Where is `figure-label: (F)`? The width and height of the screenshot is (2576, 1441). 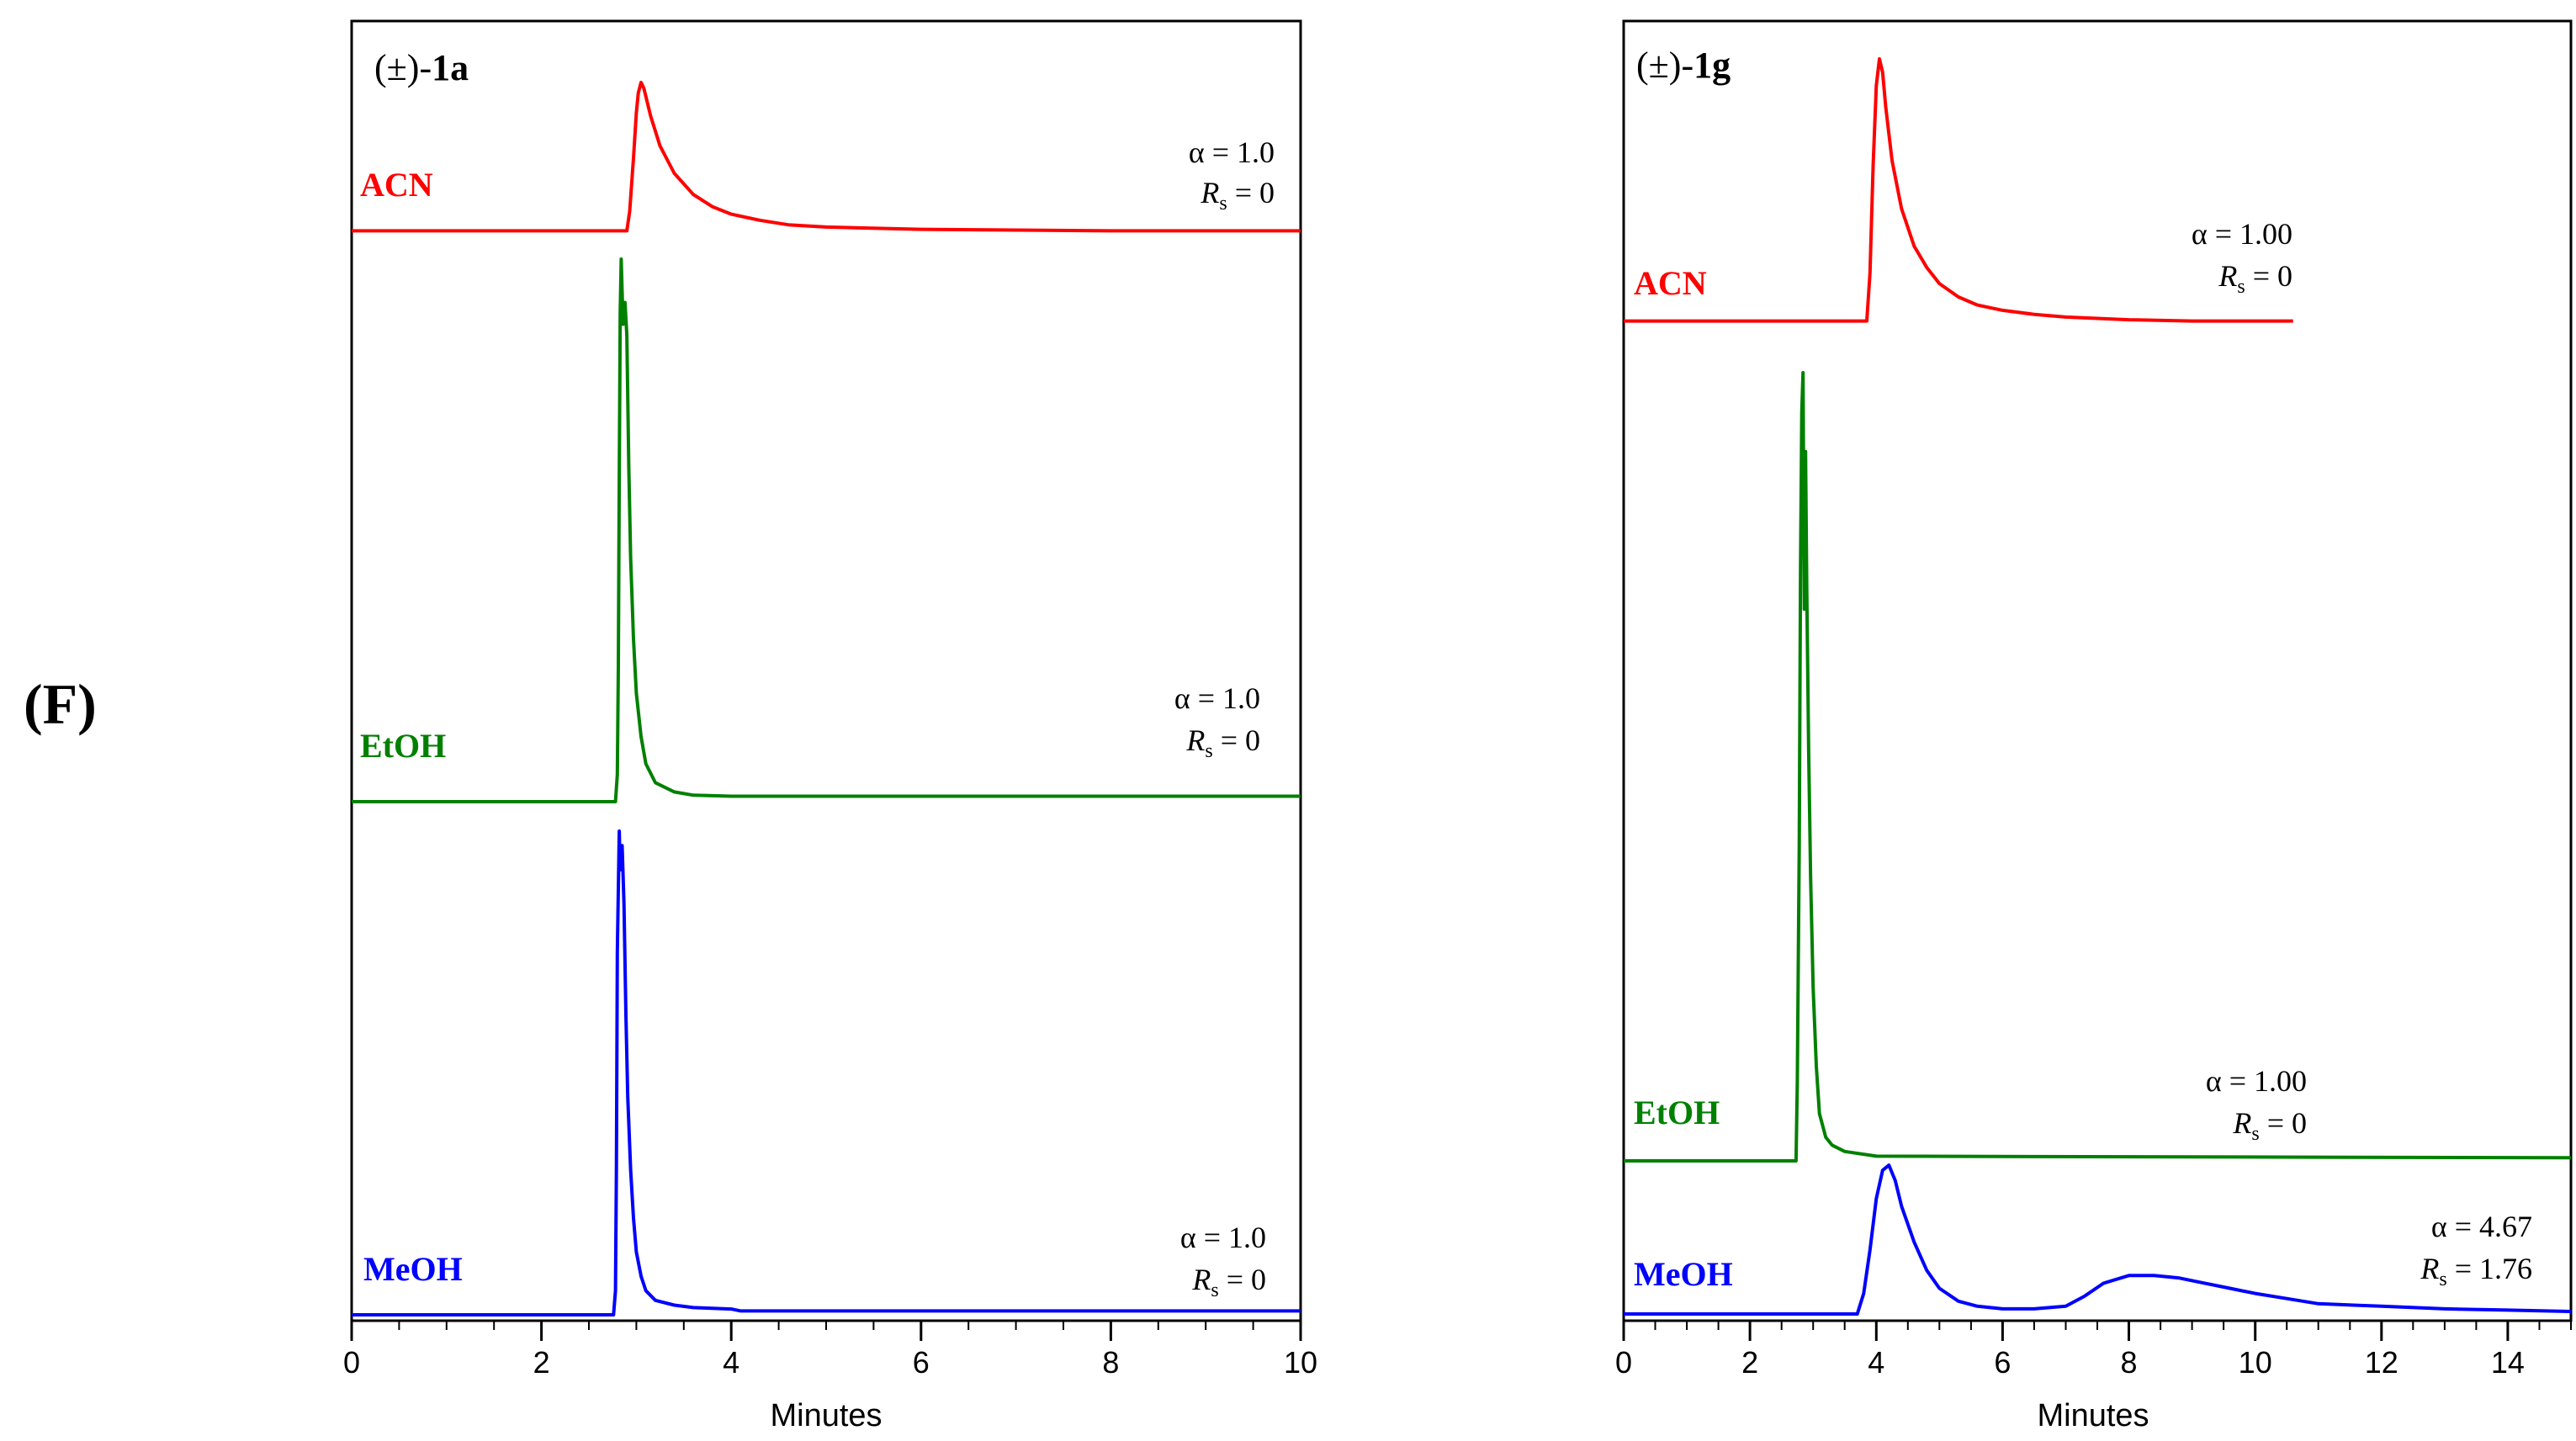 figure-label: (F) is located at coordinates (61, 704).